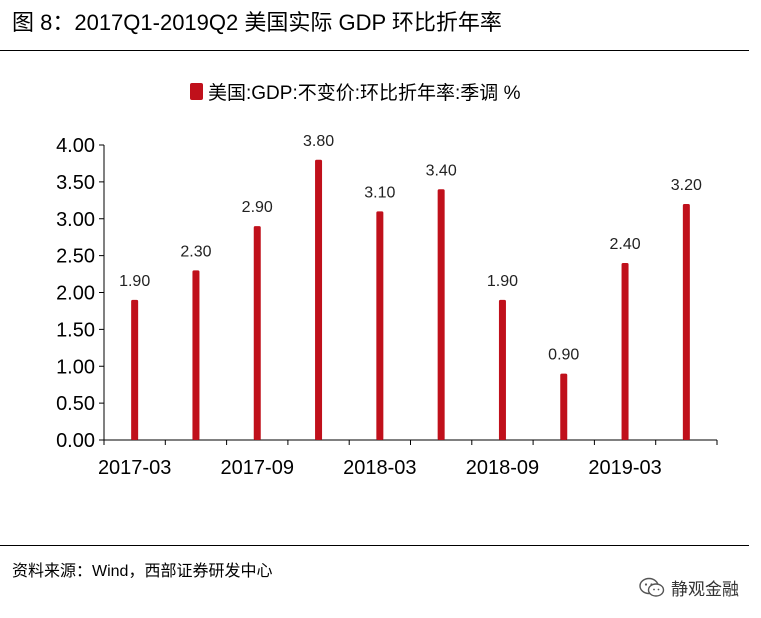  What do you see at coordinates (686, 185) in the screenshot?
I see `data-label: 3.20` at bounding box center [686, 185].